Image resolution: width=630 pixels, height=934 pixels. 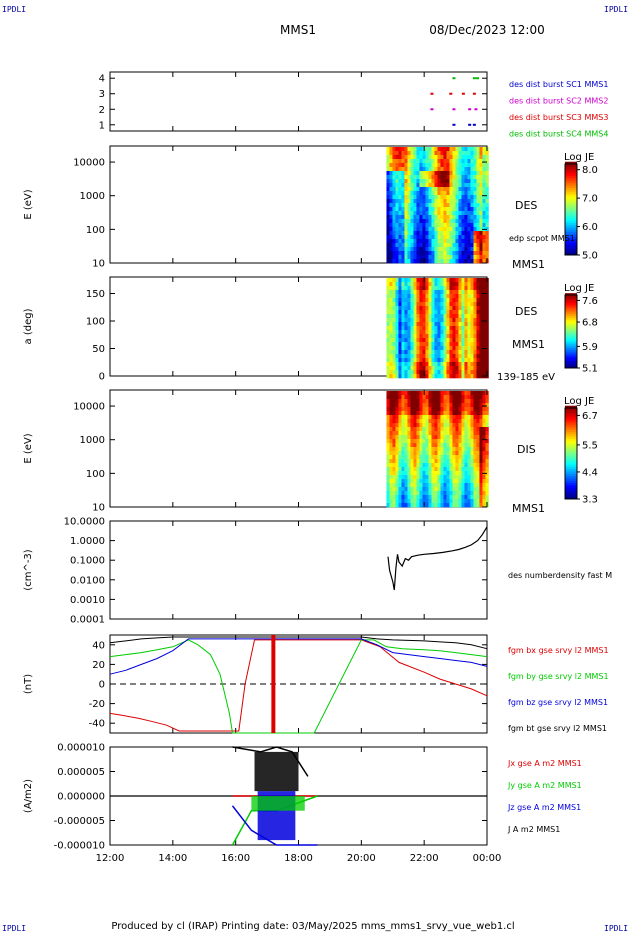 What do you see at coordinates (571, 456) in the screenshot?
I see `dis-energy-colorbar-cell` at bounding box center [571, 456].